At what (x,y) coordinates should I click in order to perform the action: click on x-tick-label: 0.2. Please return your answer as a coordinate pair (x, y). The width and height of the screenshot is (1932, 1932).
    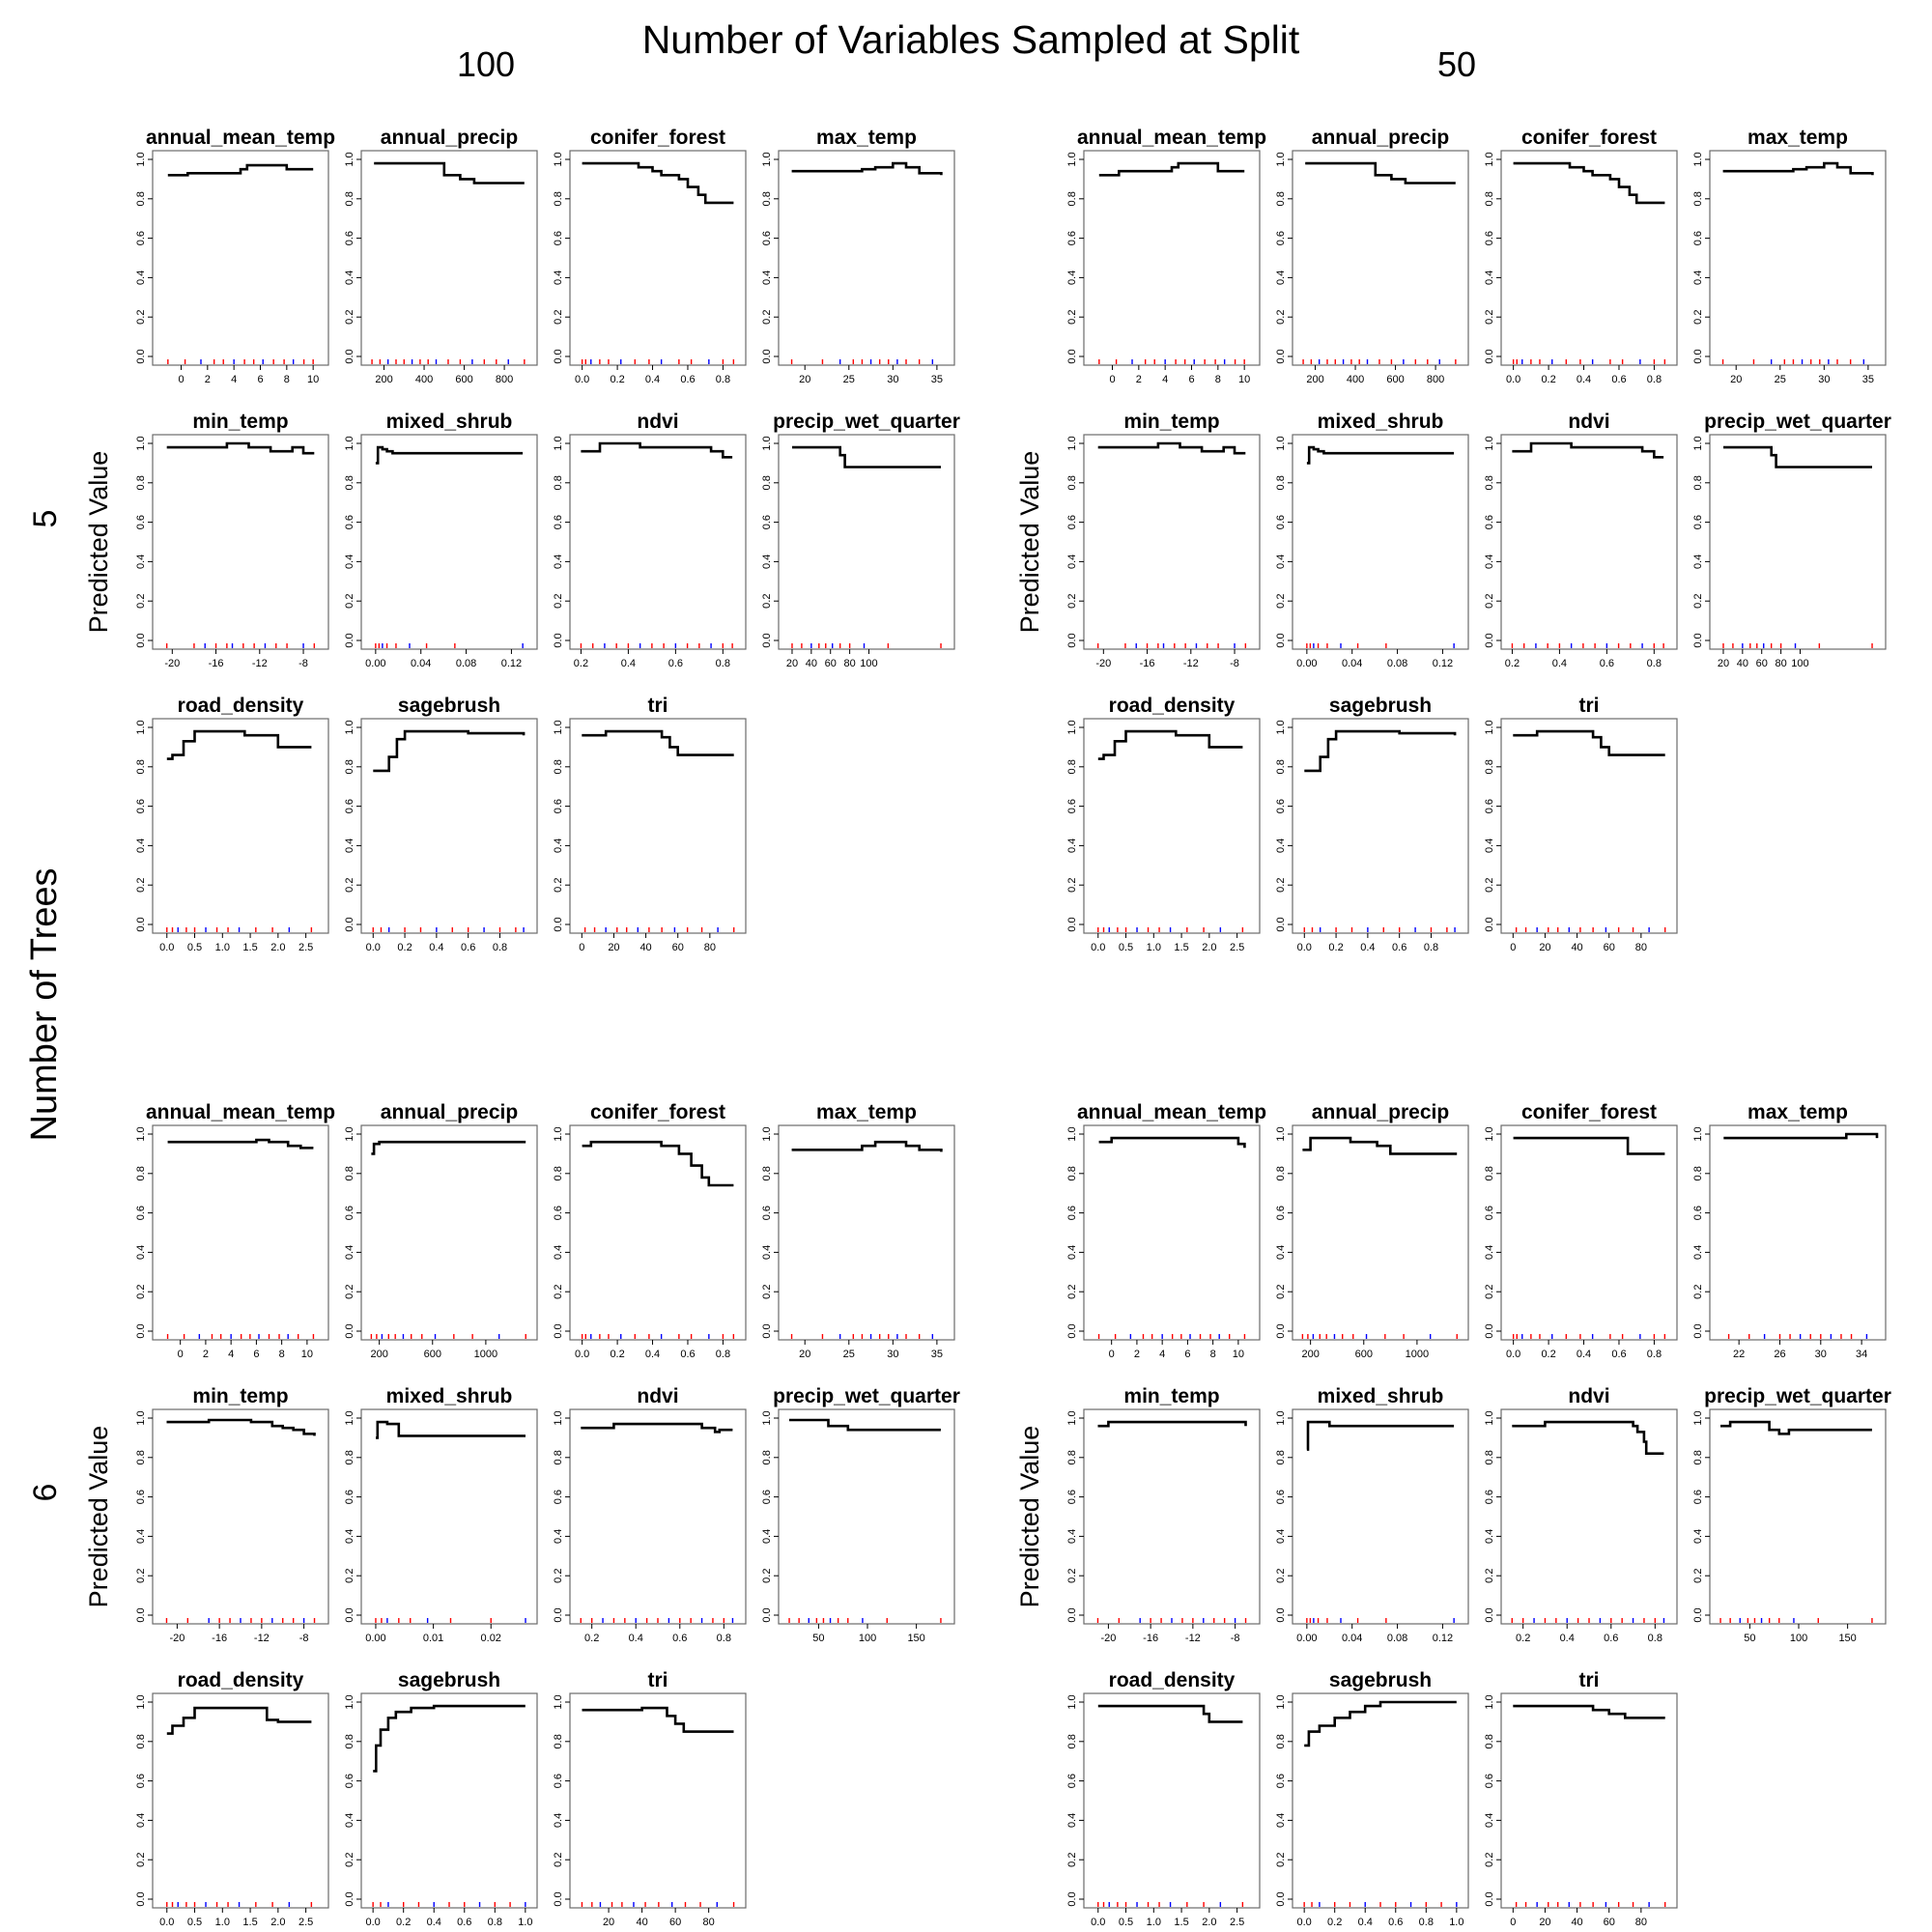
    Looking at the image, I should click on (1523, 1638).